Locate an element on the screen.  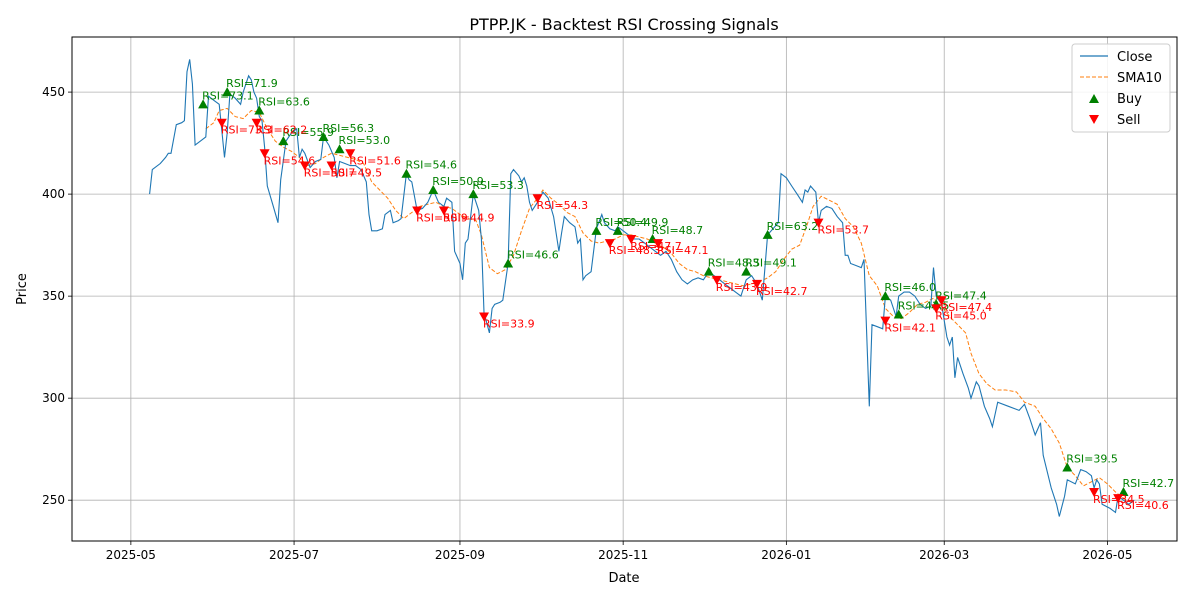
x-tick-label: 2026-03 is located at coordinates (944, 555).